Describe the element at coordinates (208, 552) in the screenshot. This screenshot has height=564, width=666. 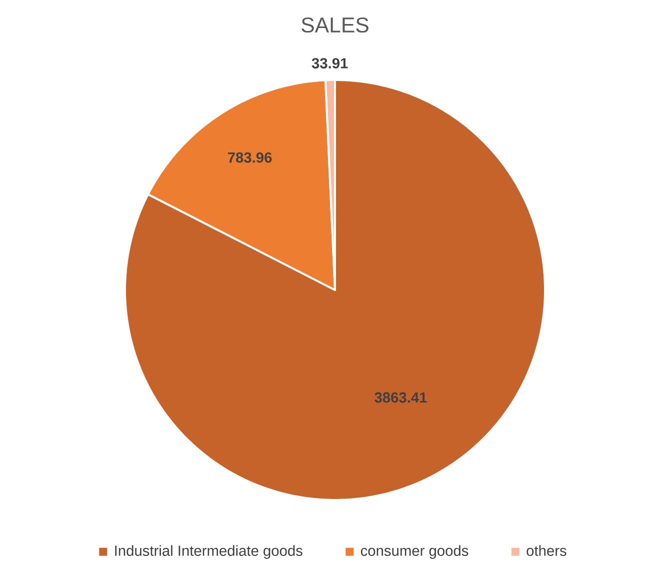
I see `legend-label: Industrial Intermediate goods` at that location.